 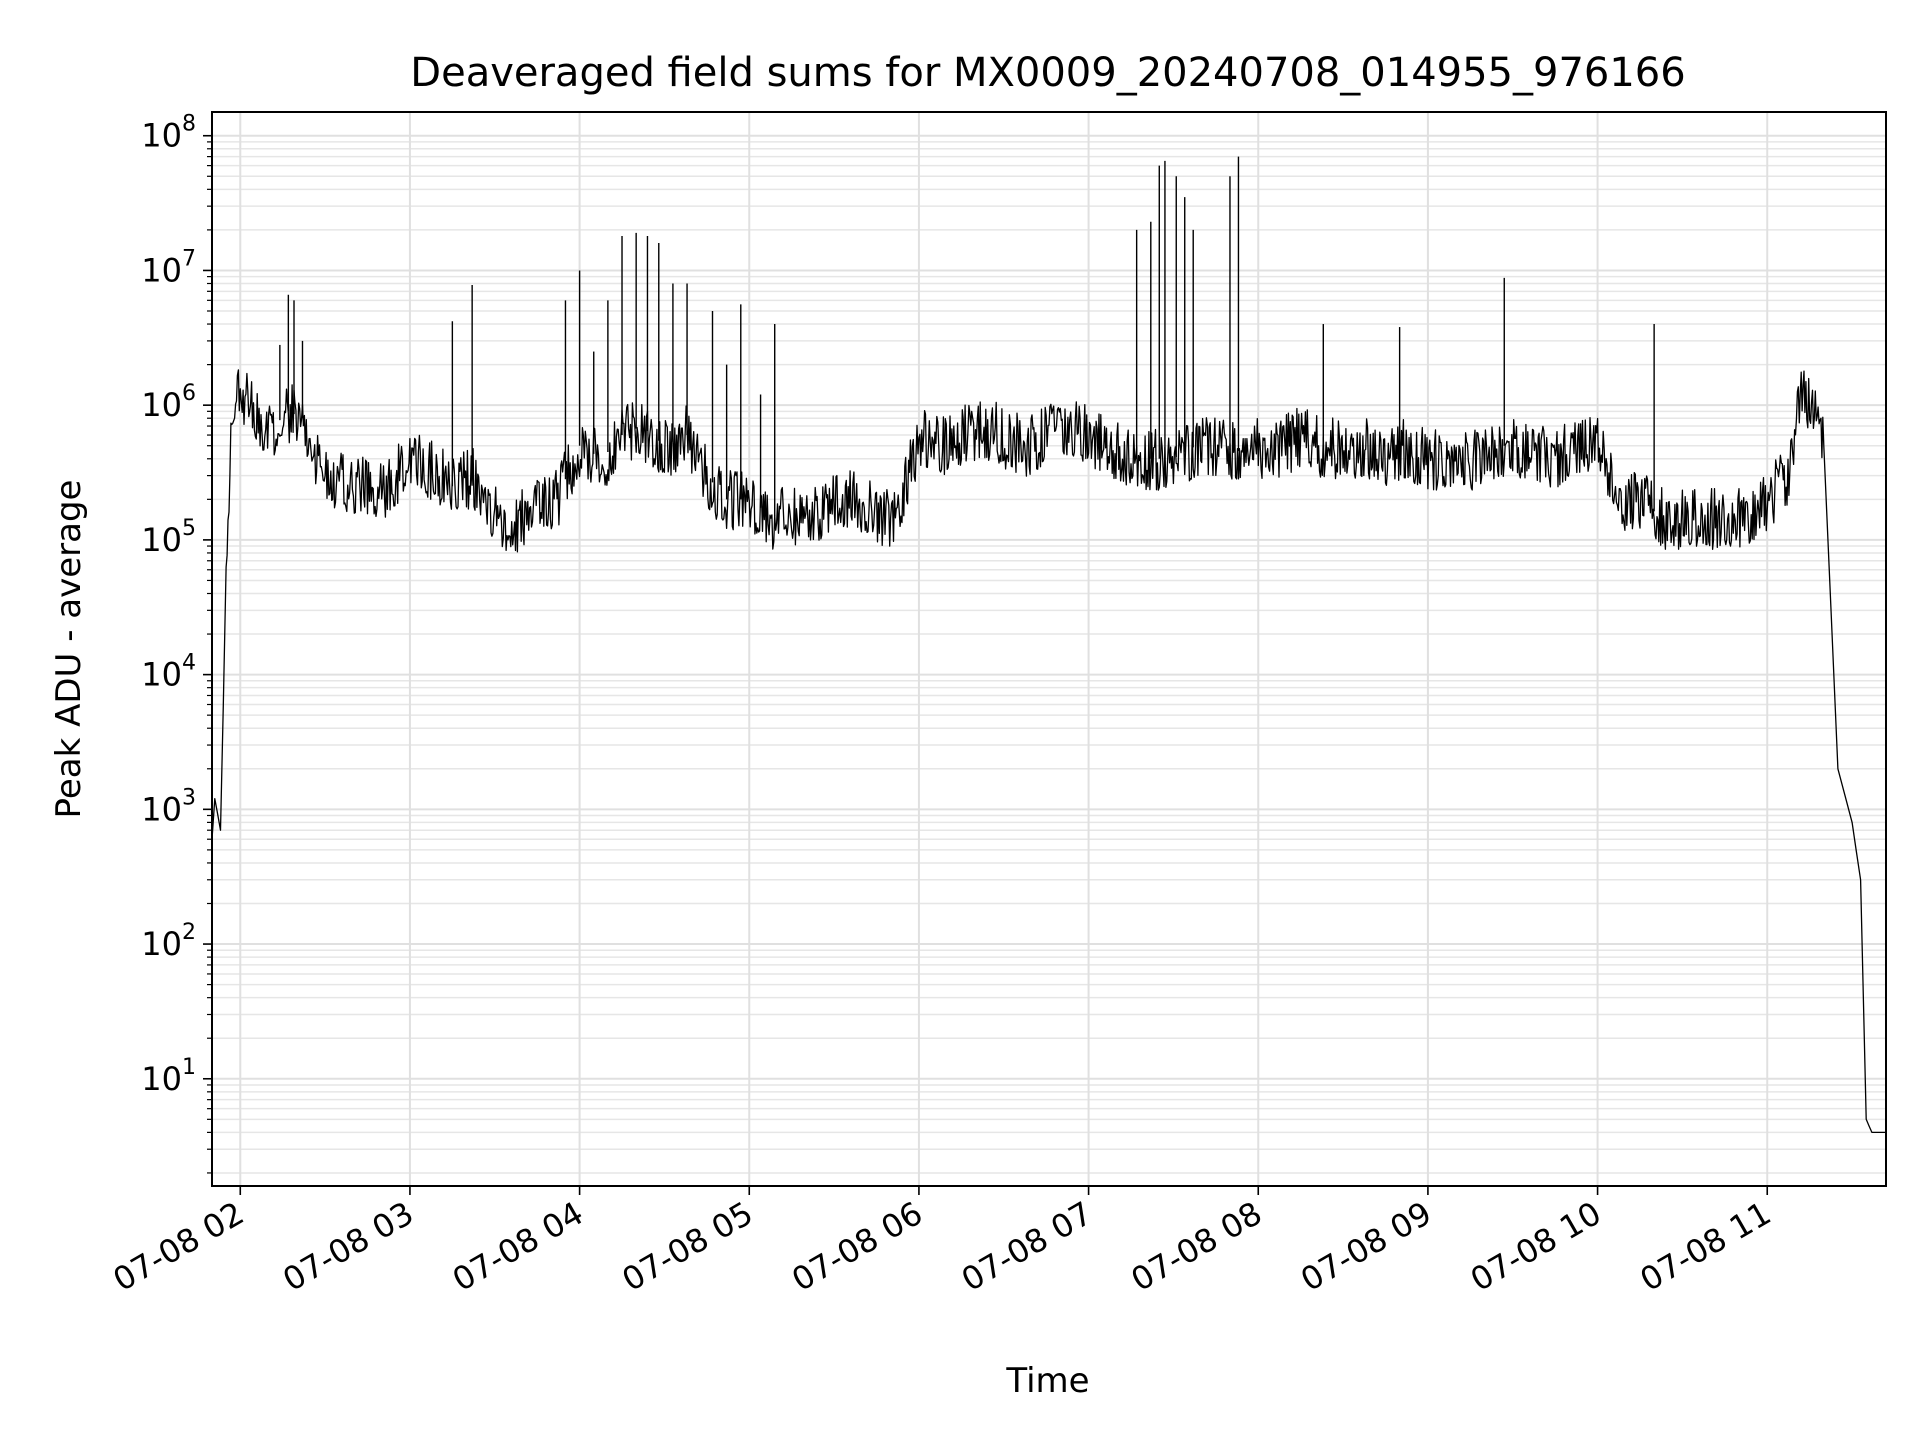 I want to click on y-tick-label: 10², so click(x=168, y=941).